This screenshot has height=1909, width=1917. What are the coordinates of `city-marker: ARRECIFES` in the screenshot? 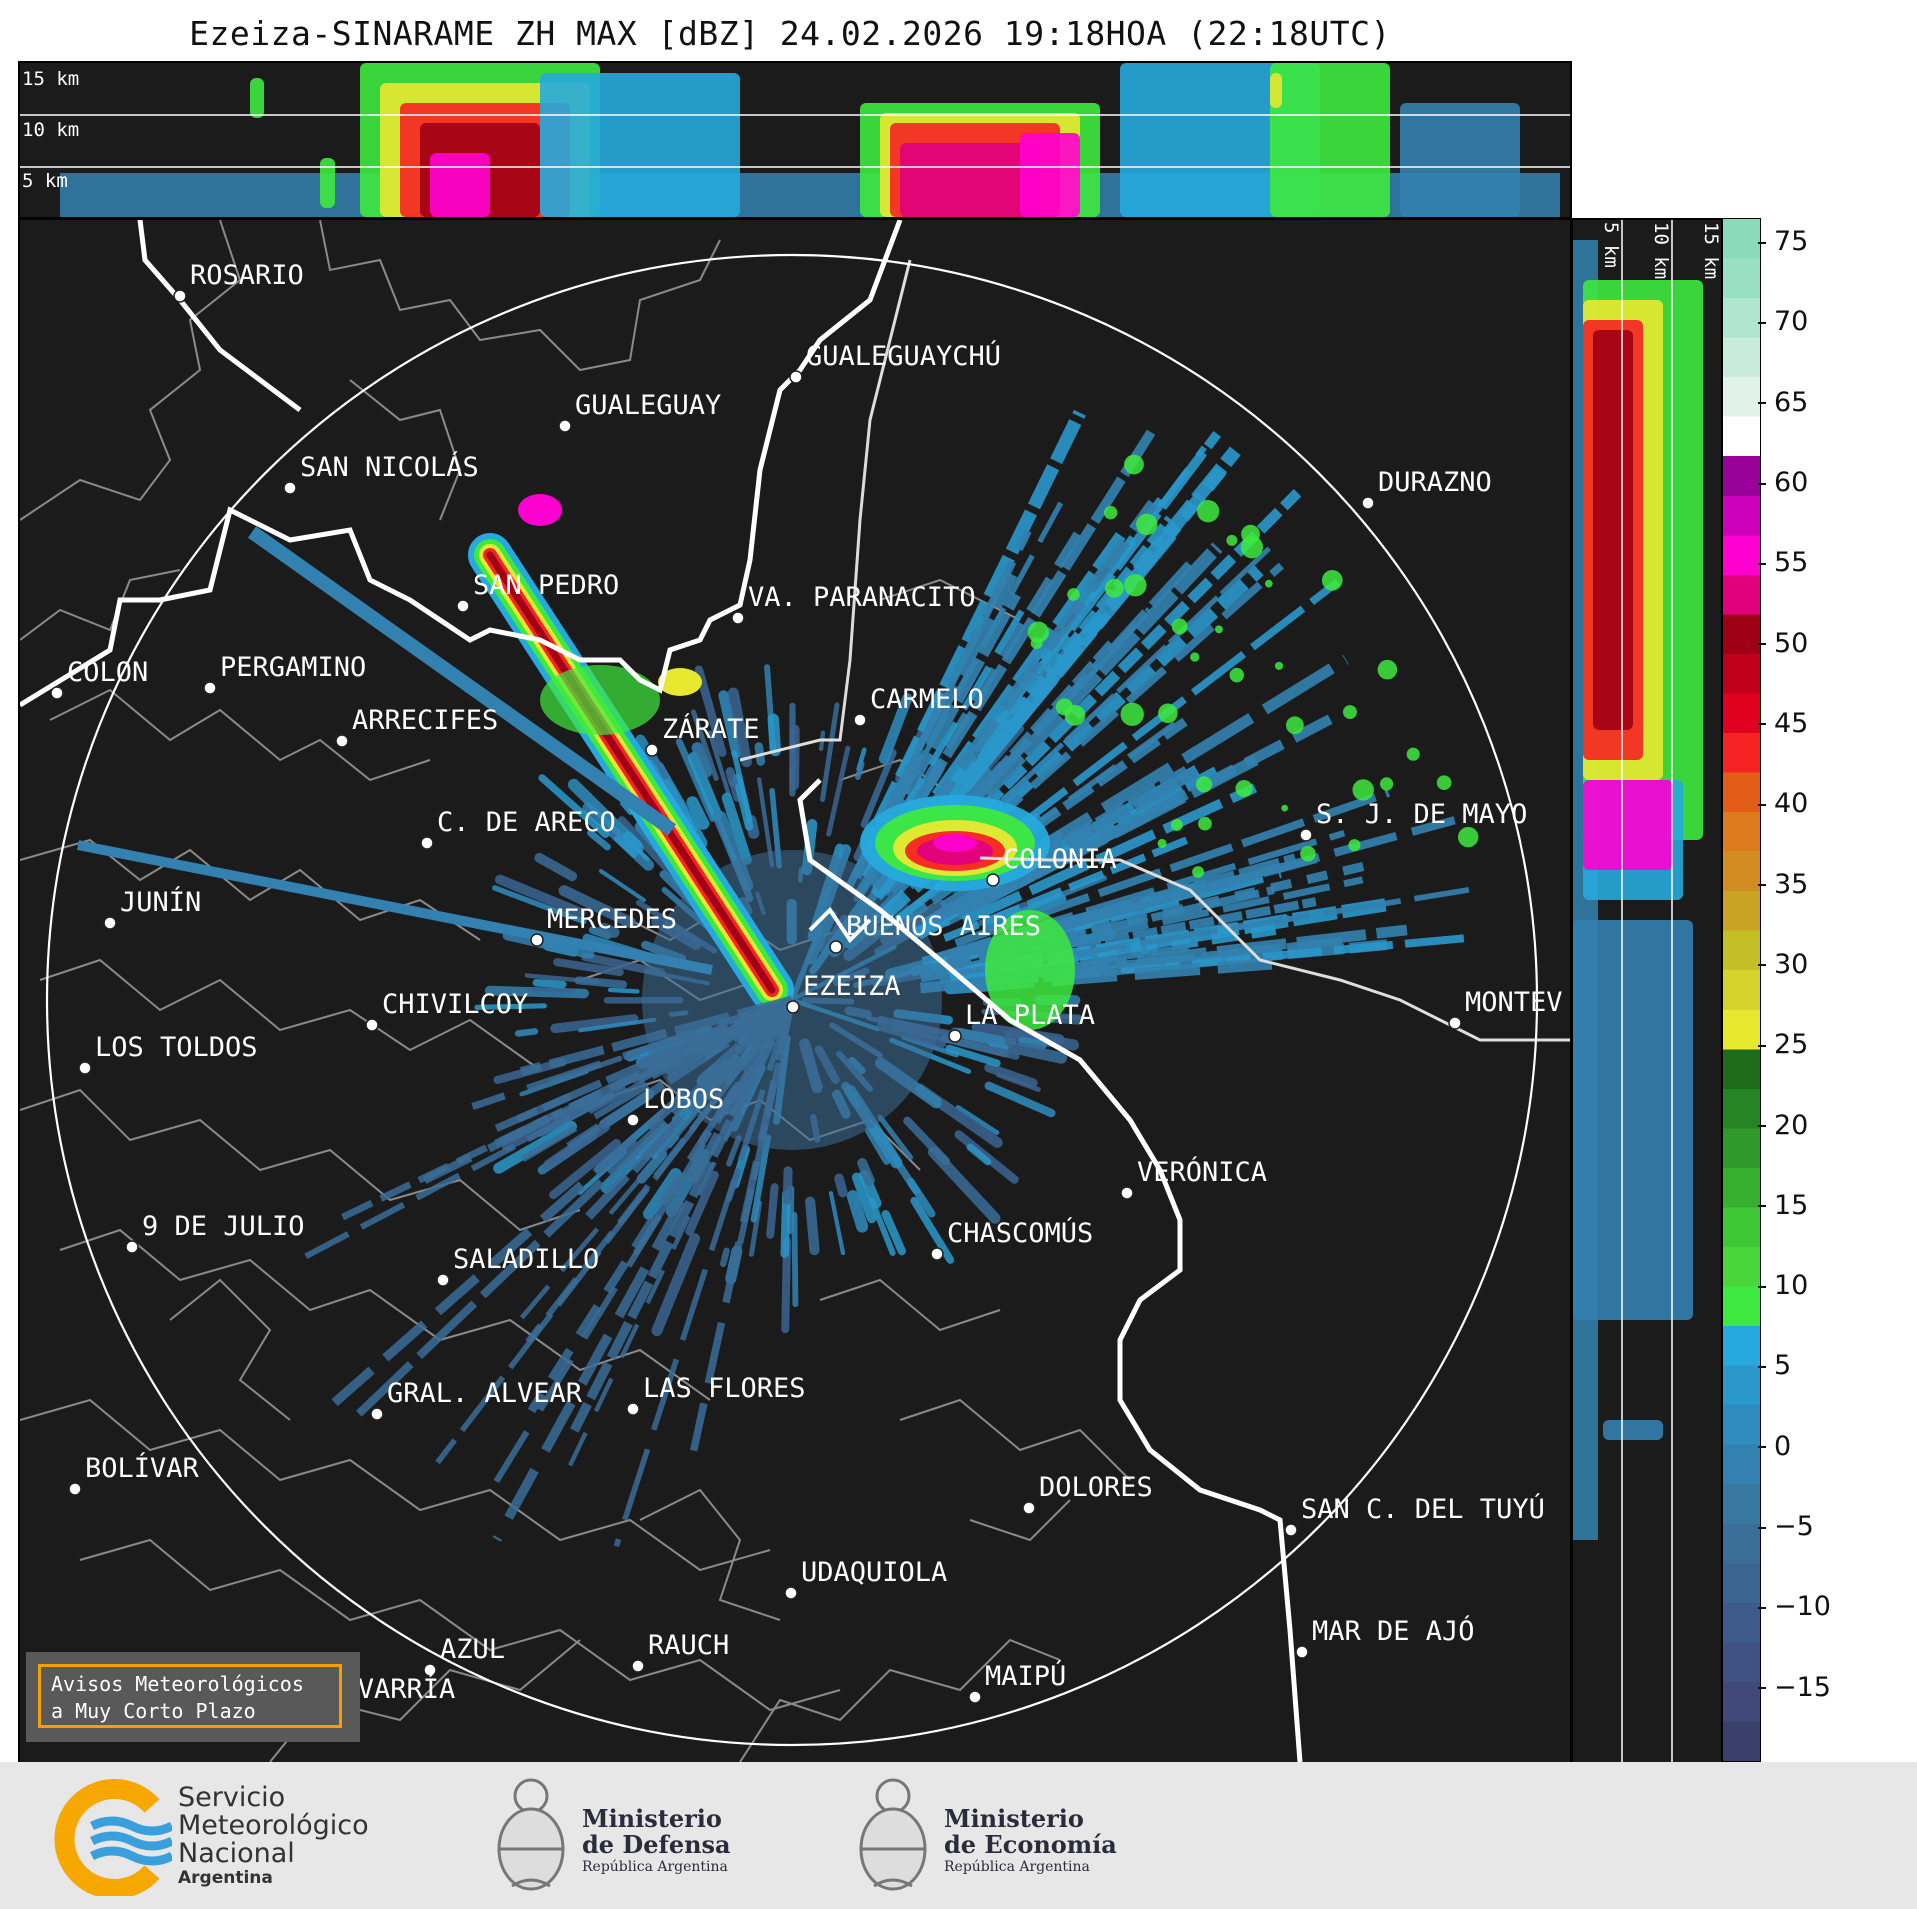 It's located at (416, 726).